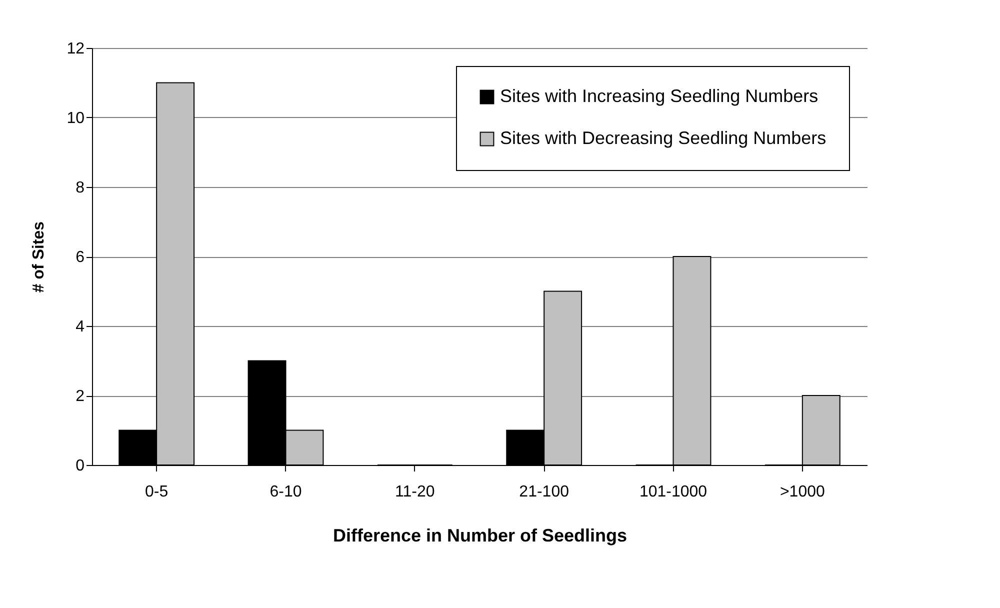  I want to click on x-tick-label: 11-20, so click(415, 492).